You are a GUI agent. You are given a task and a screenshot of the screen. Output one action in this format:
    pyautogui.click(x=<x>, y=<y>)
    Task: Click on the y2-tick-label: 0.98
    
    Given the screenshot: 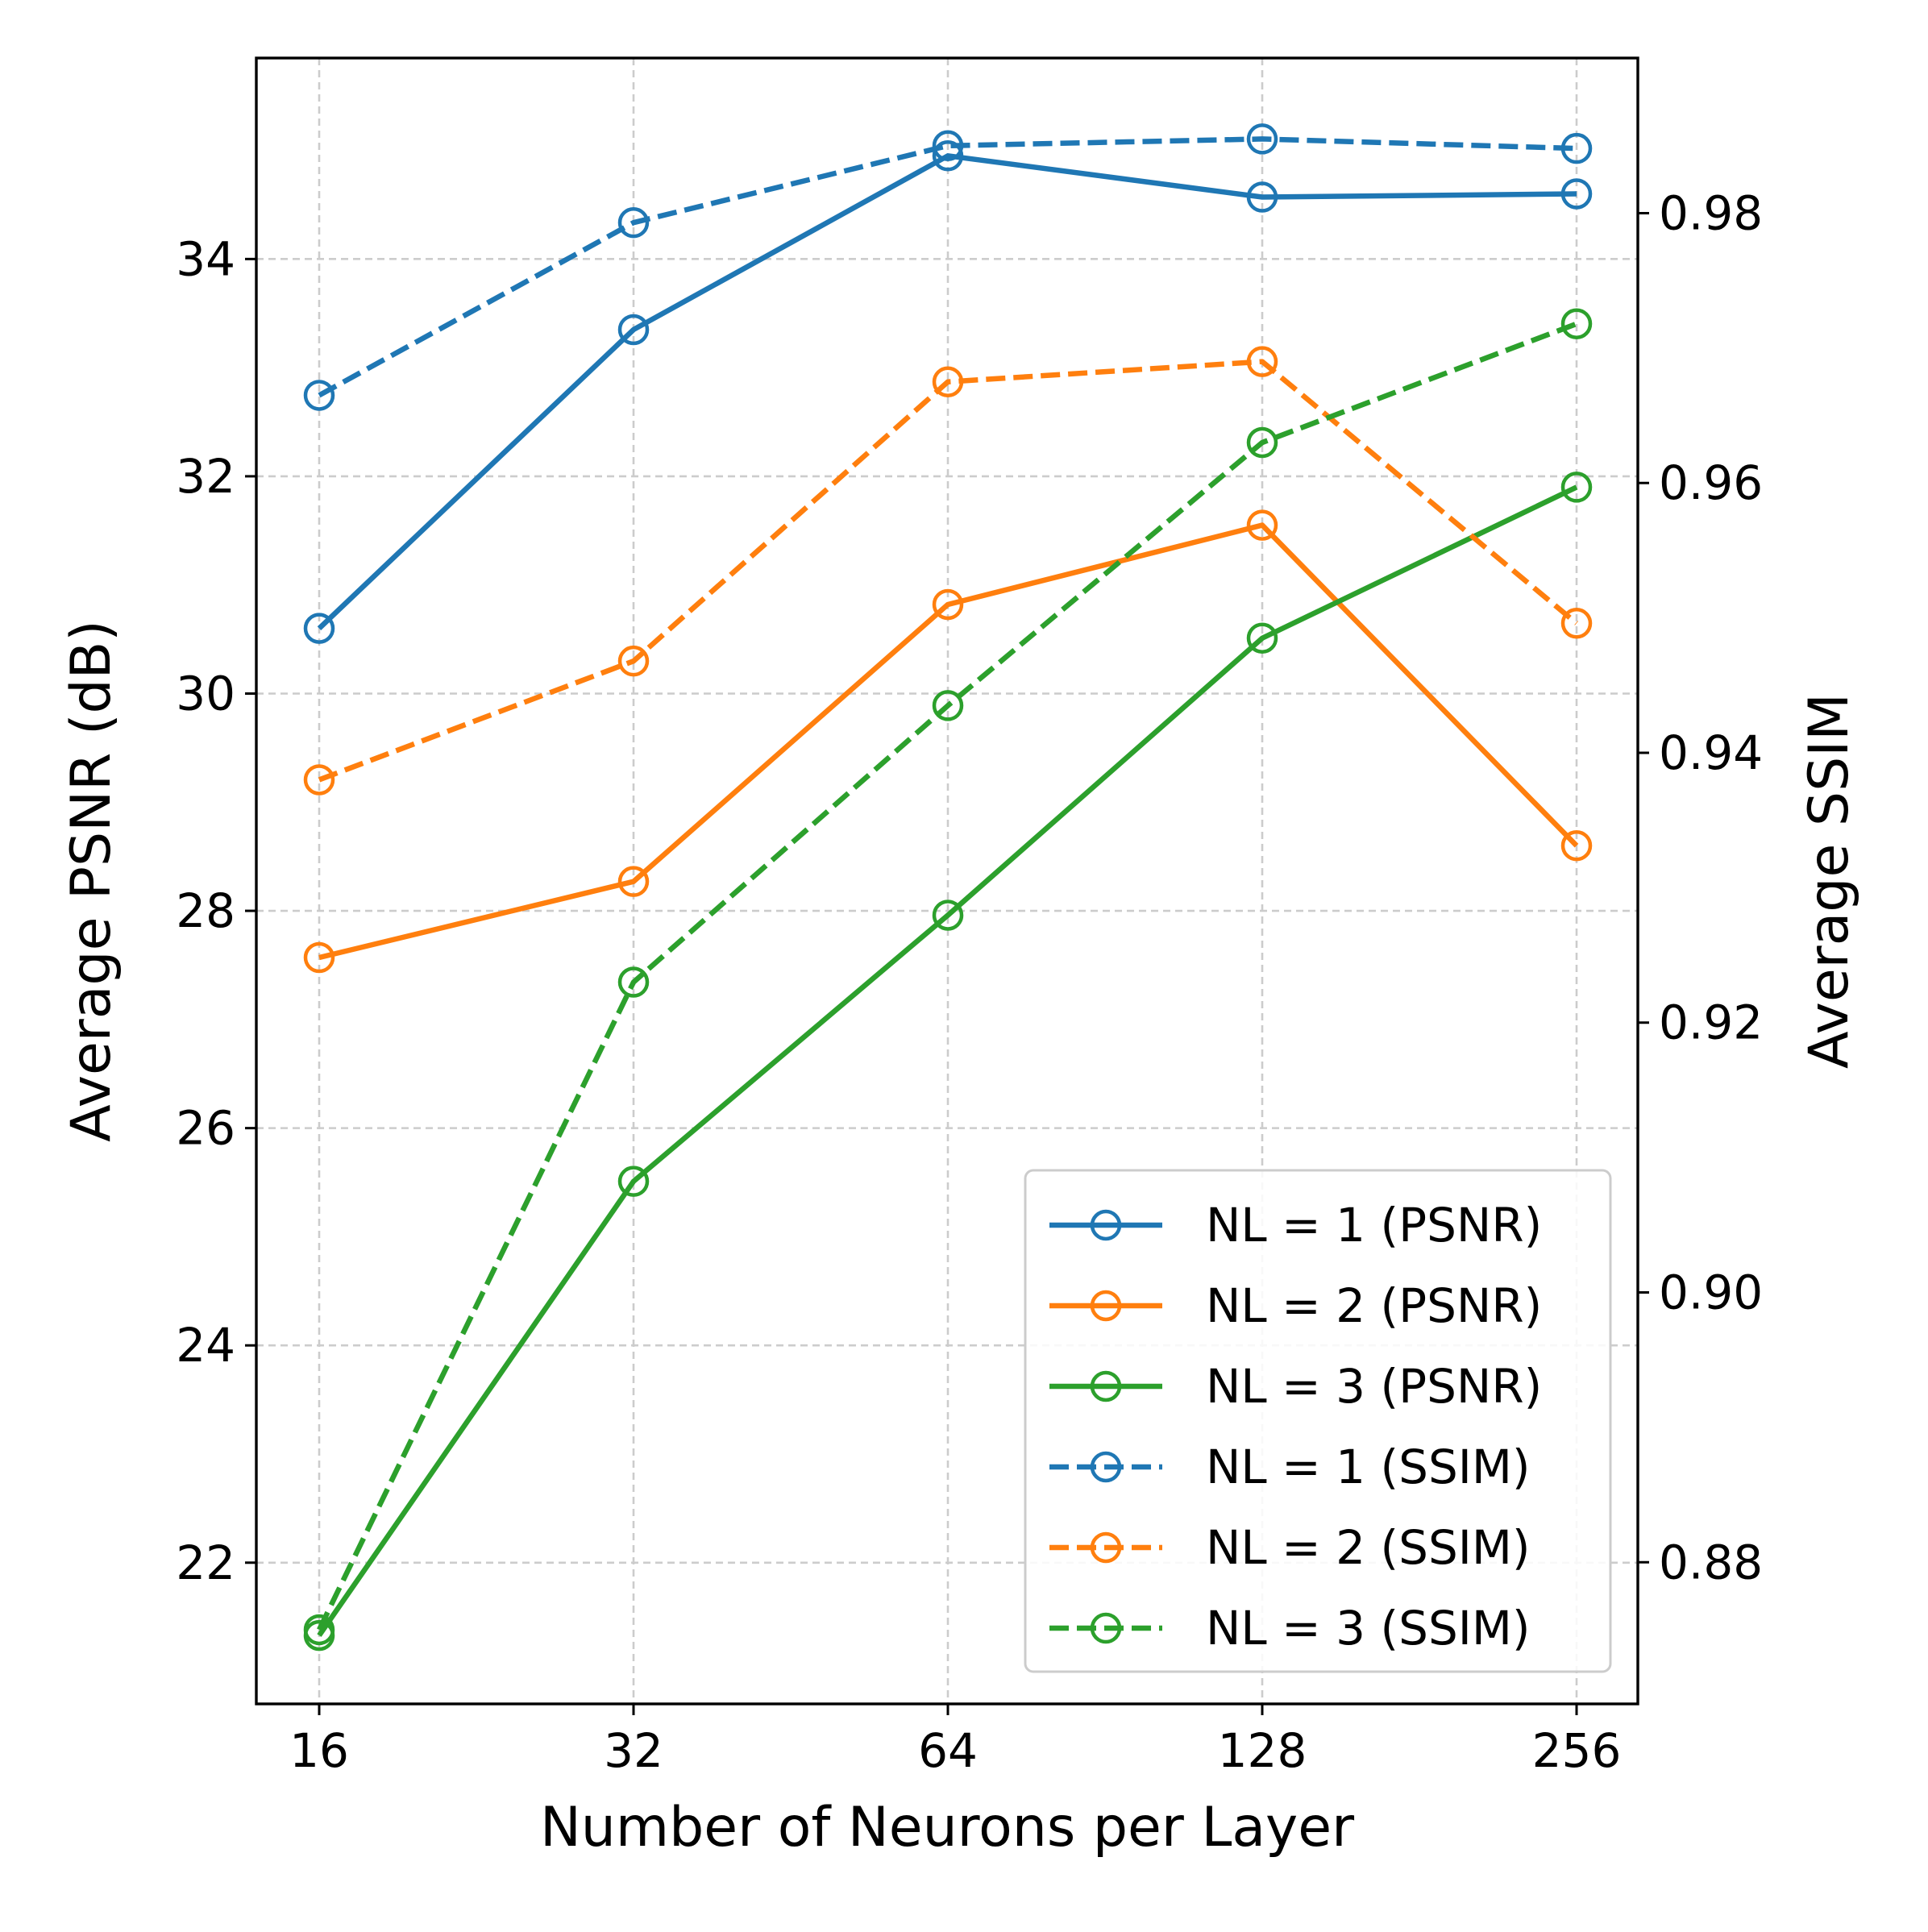 What is the action you would take?
    pyautogui.click(x=1711, y=212)
    